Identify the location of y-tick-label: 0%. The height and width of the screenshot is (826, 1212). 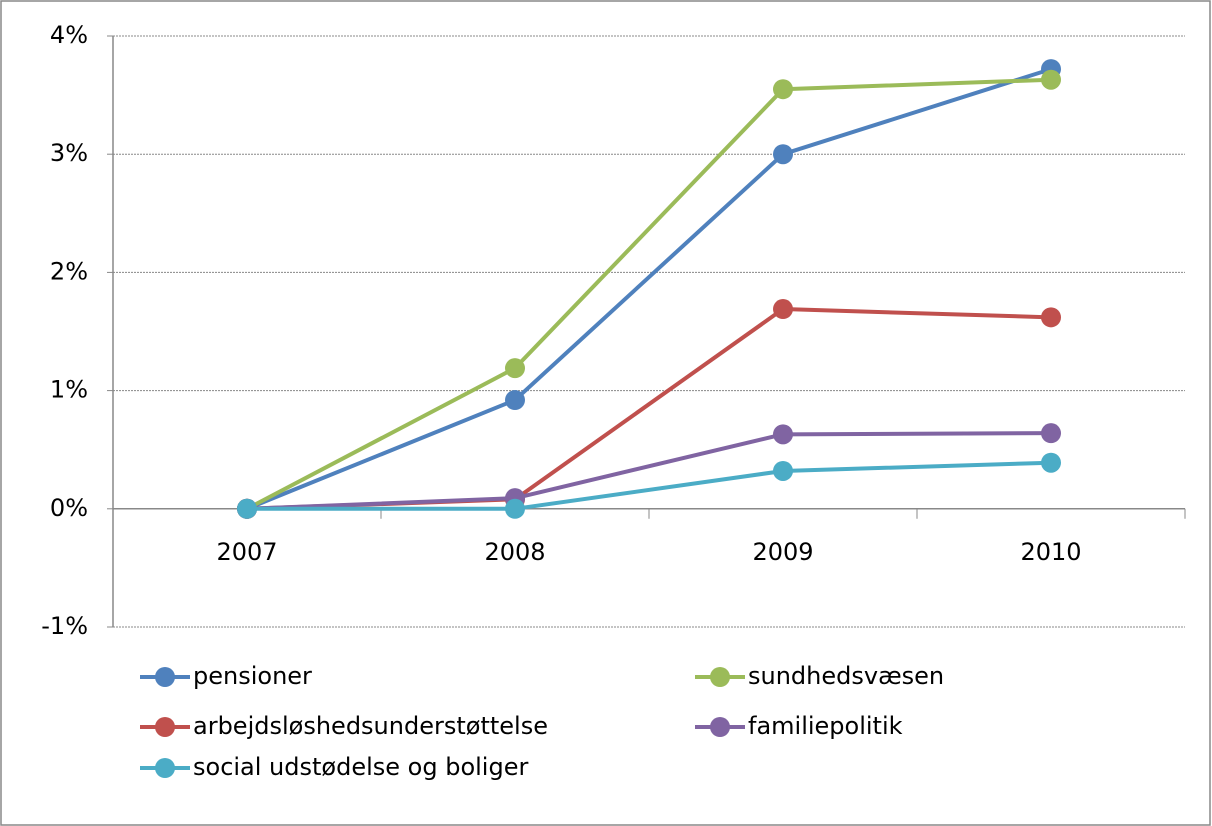
(69, 508).